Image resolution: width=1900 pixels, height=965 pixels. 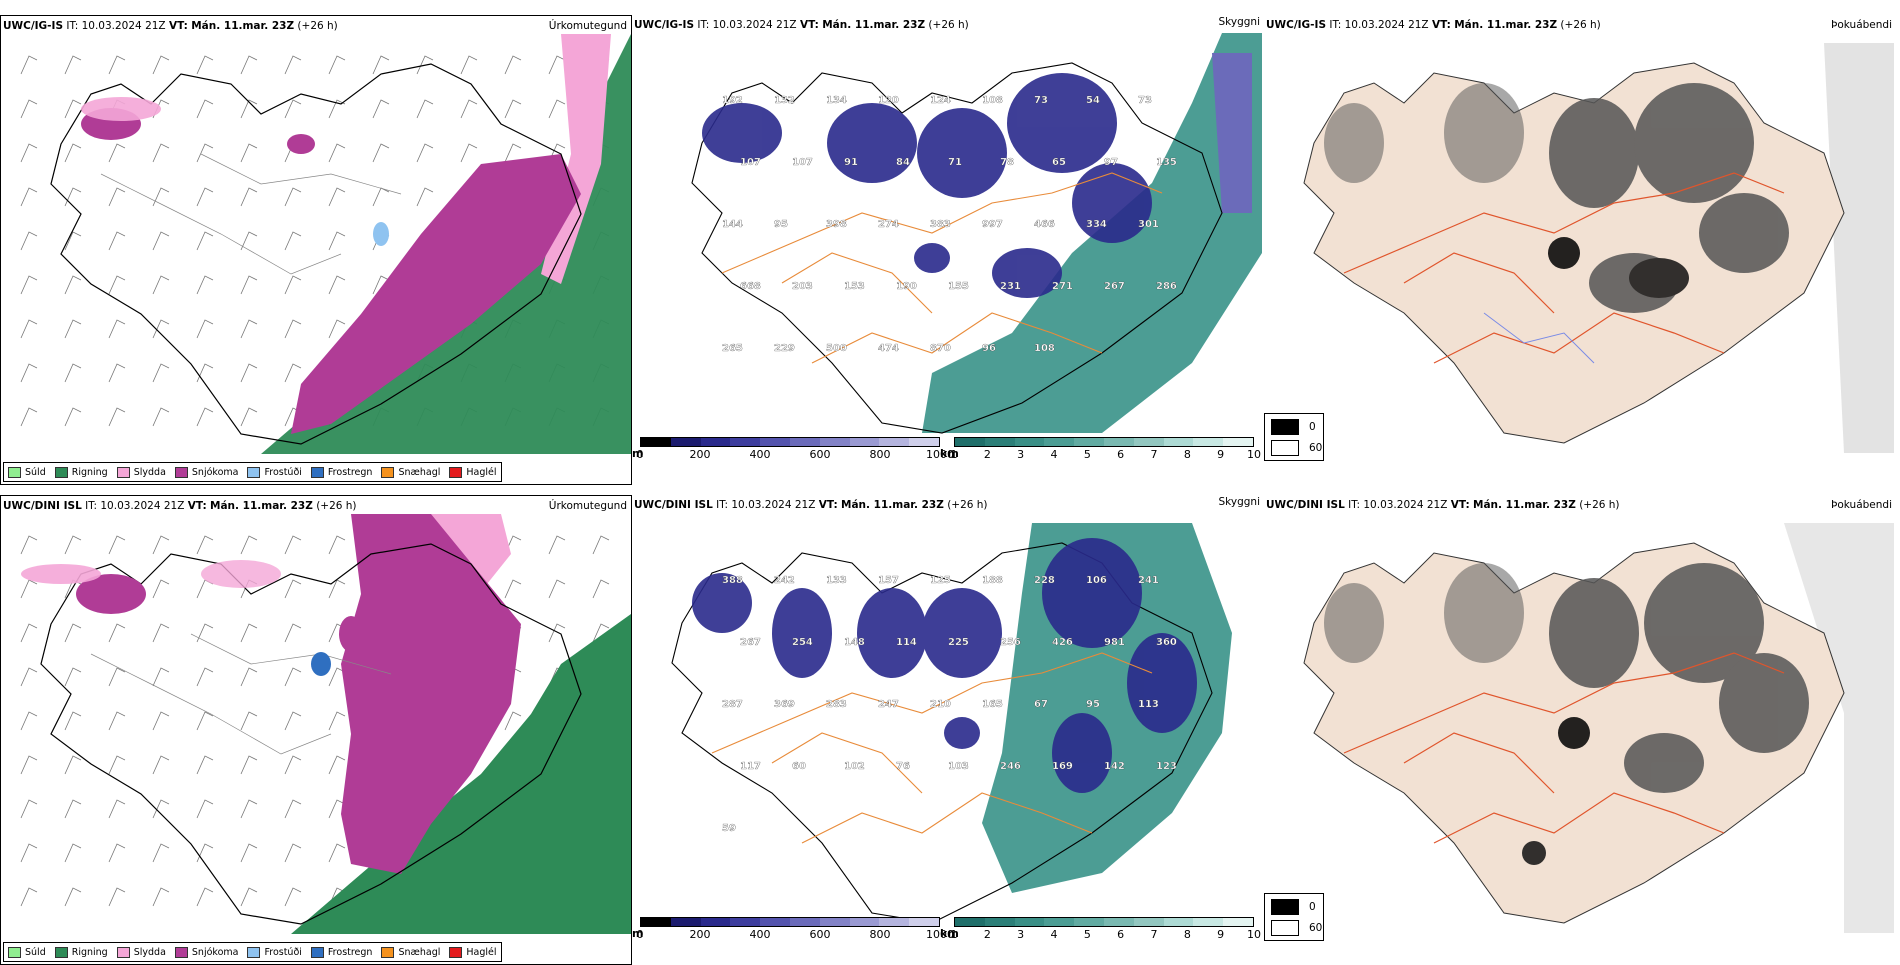 What do you see at coordinates (958, 766) in the screenshot?
I see `visibility-value-label: 103` at bounding box center [958, 766].